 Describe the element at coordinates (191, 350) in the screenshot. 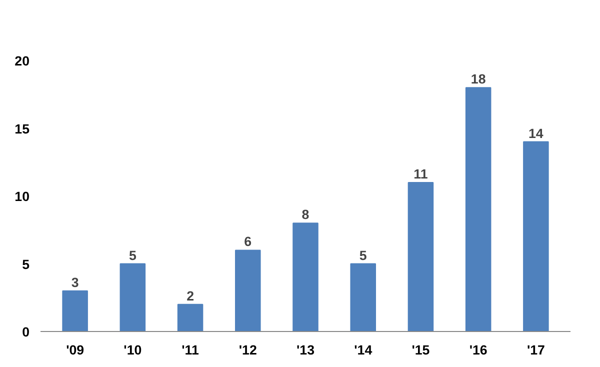

I see `x-tick-label: '11` at that location.